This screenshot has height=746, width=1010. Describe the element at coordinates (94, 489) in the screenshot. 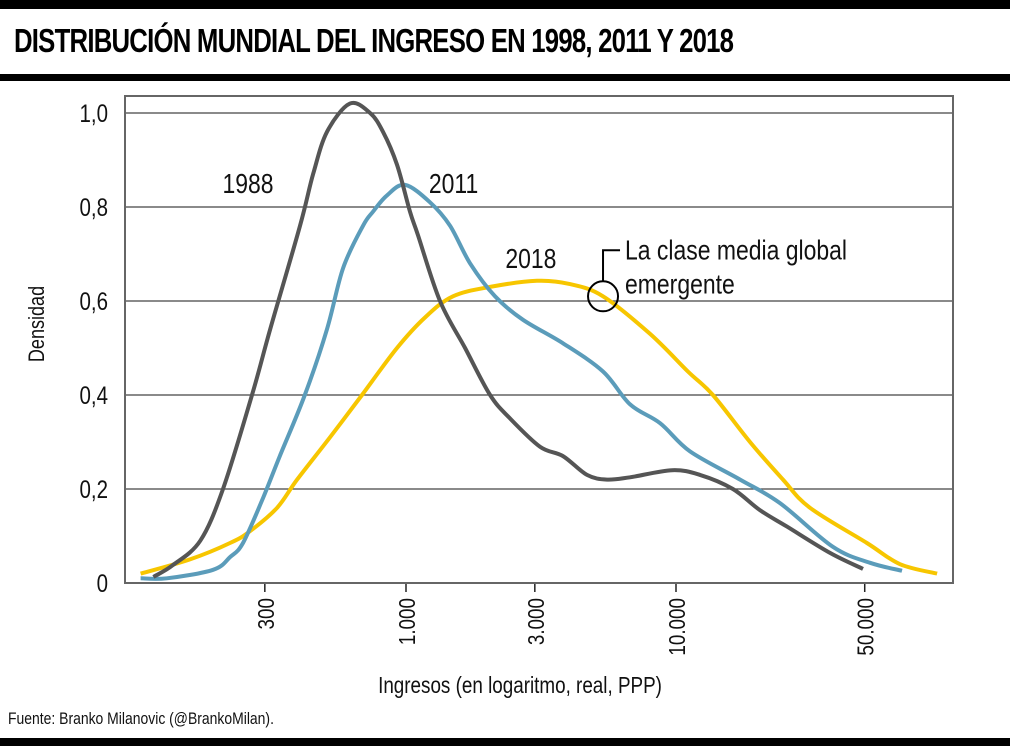

I see `y-tick-label: 0,2` at that location.